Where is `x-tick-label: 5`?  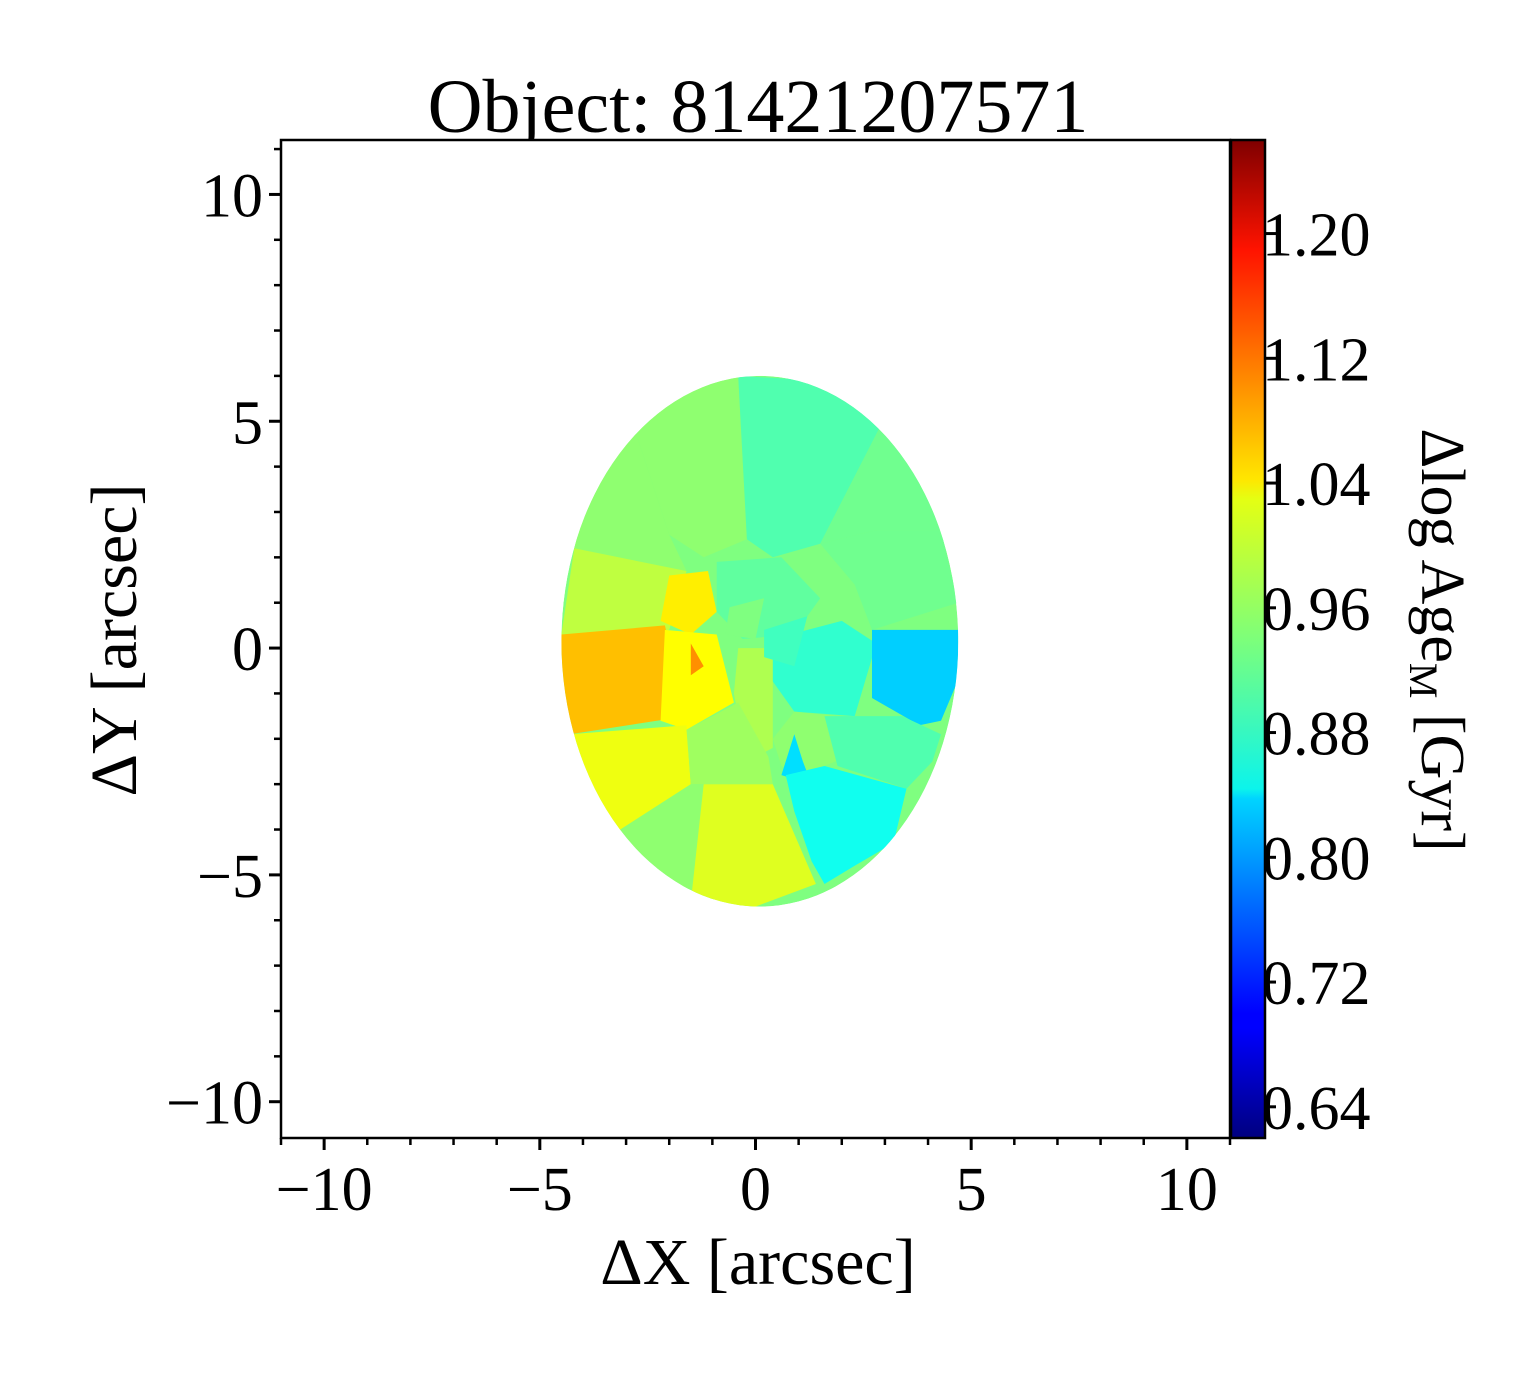 x-tick-label: 5 is located at coordinates (971, 1190).